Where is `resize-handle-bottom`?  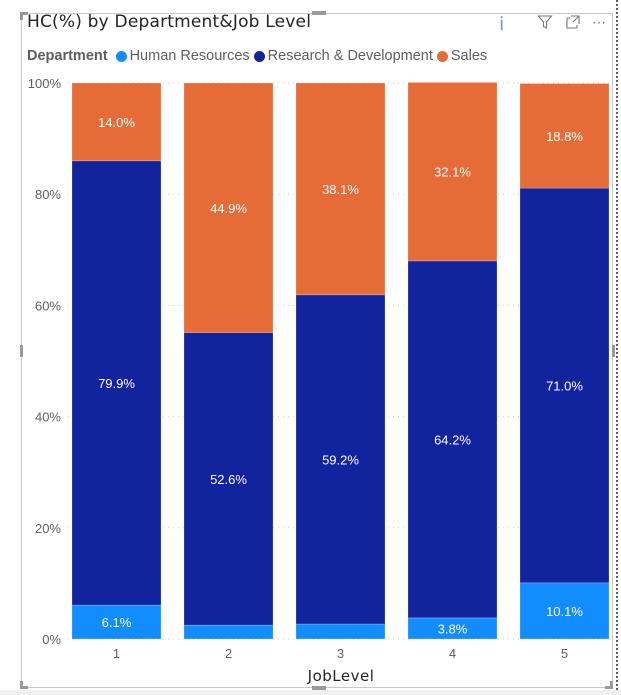 resize-handle-bottom is located at coordinates (319, 688).